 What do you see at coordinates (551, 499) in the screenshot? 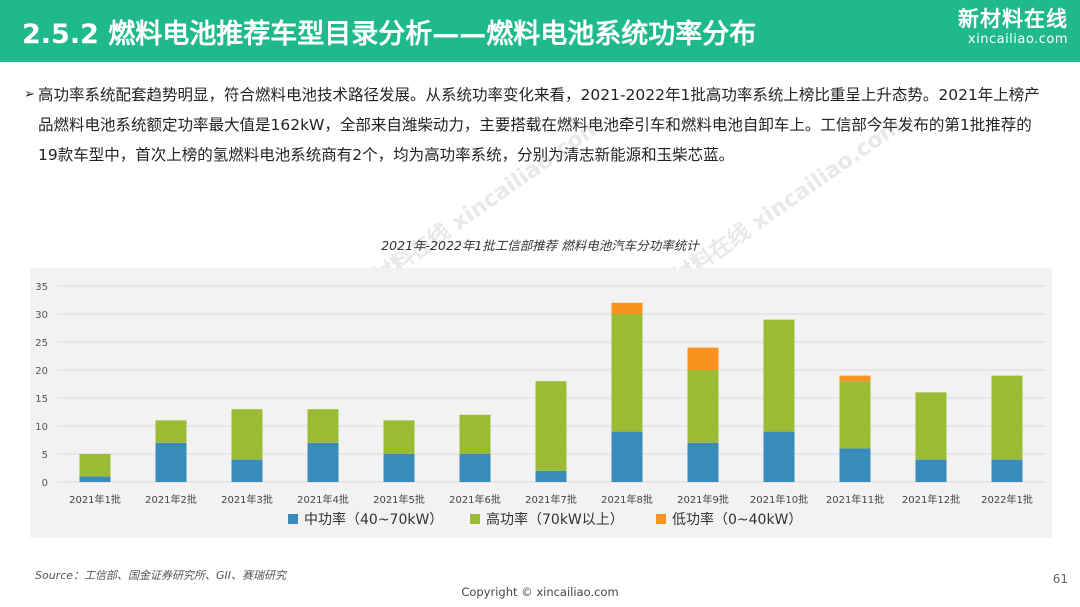
I see `x-tick-label: 2021年7批` at bounding box center [551, 499].